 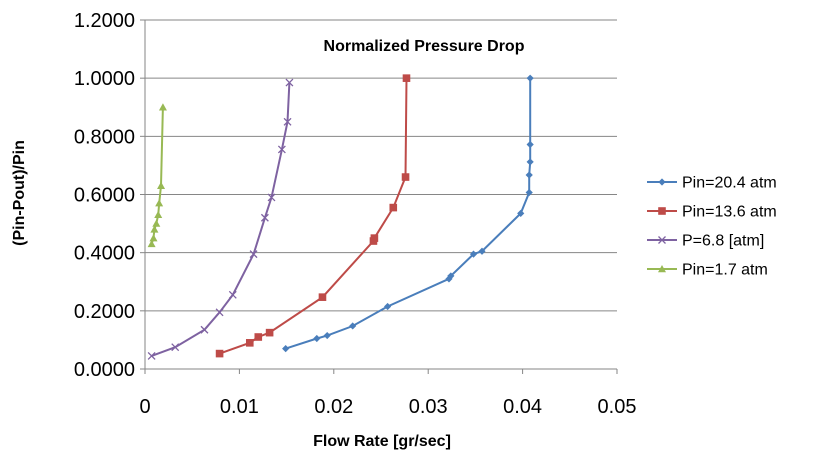 What do you see at coordinates (144, 407) in the screenshot?
I see `x-tick-label: 0` at bounding box center [144, 407].